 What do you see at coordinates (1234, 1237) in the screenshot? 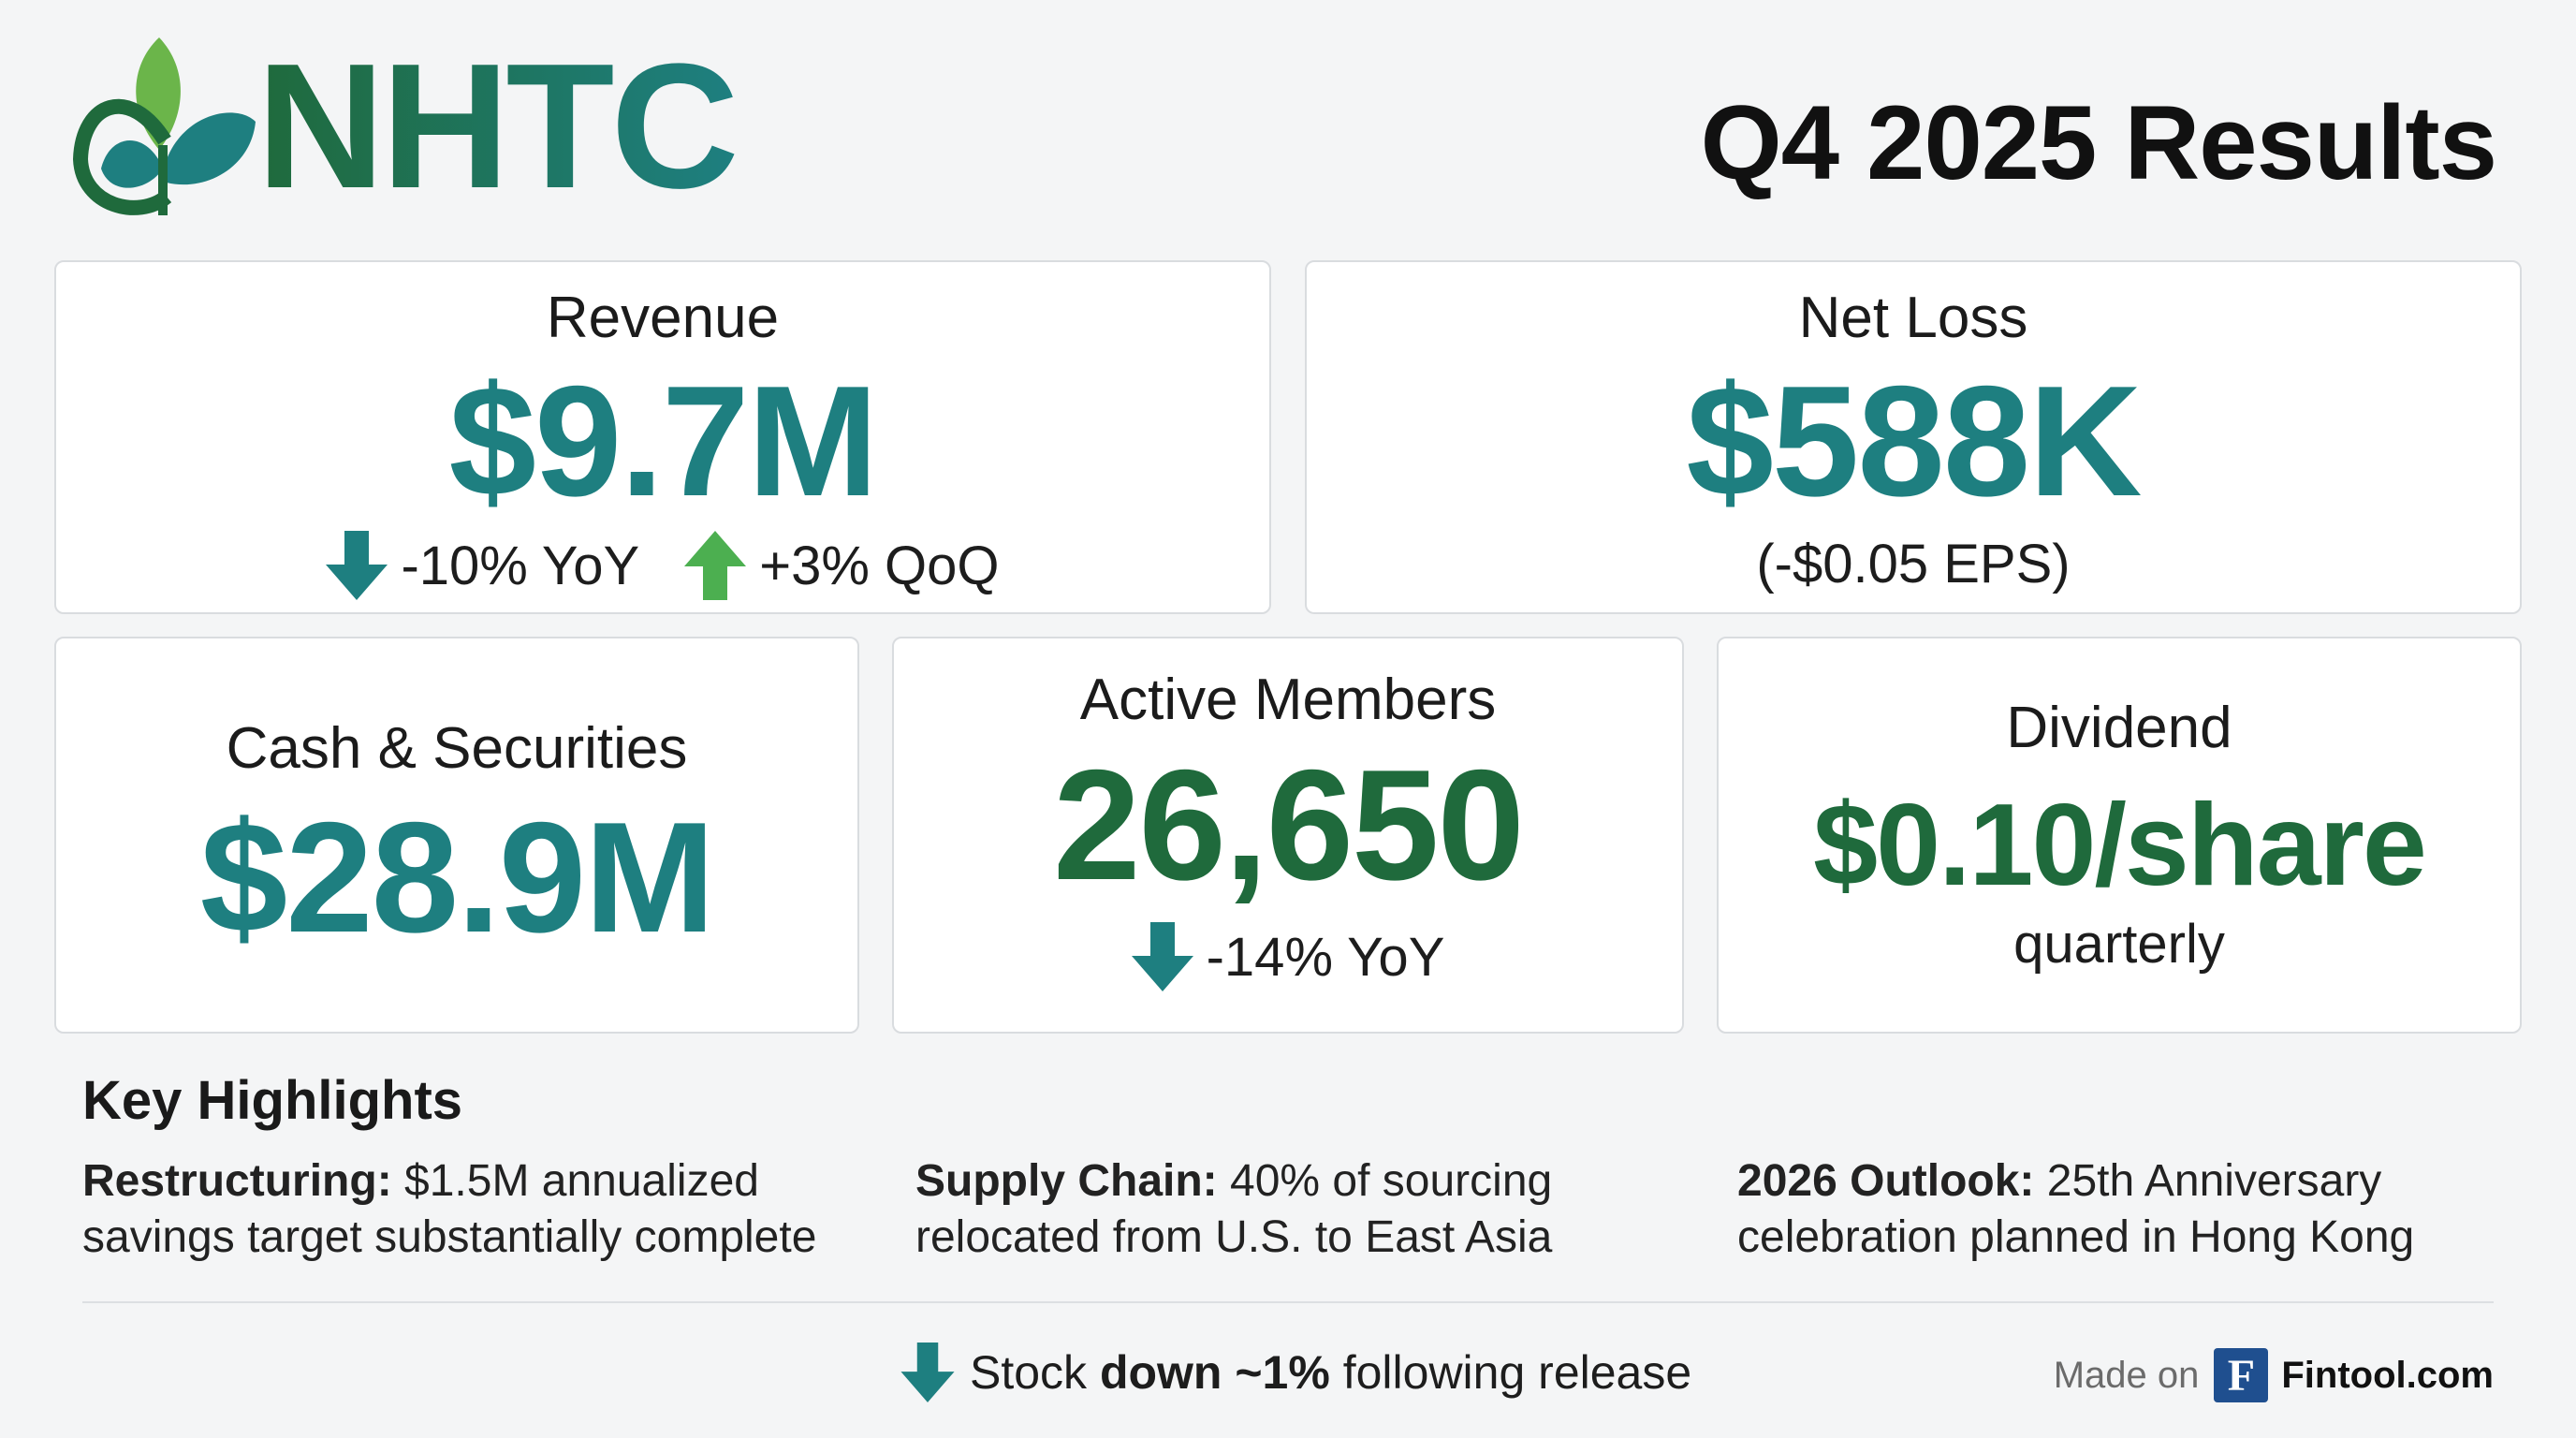
I see `highlight-text-line2: relocated from U.S. to East Asia` at bounding box center [1234, 1237].